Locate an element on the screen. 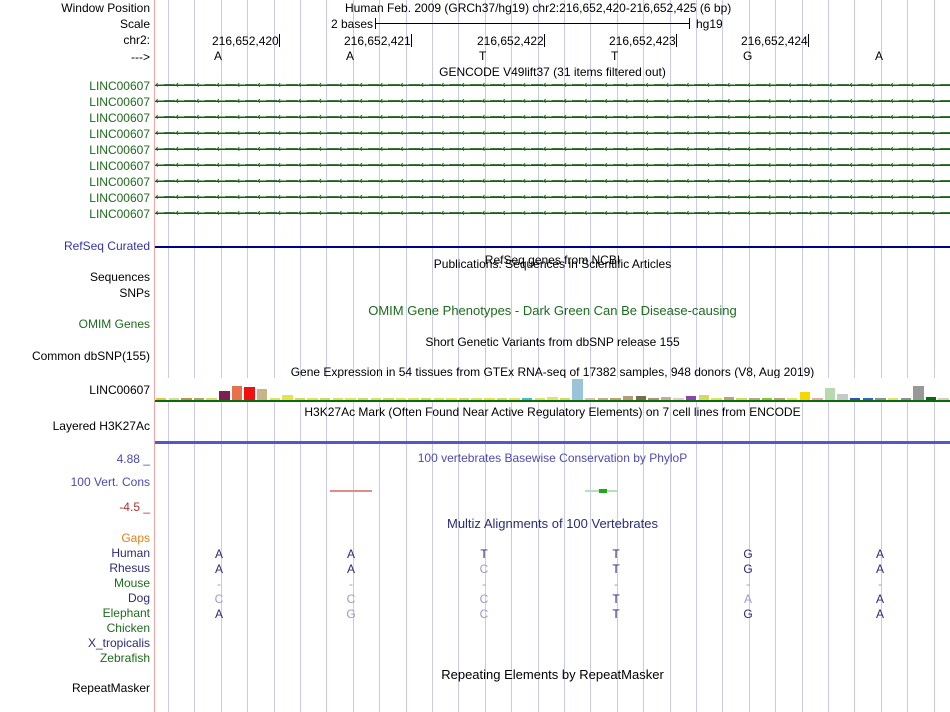 This screenshot has height=712, width=950. h3k27ac-label: Layered H3K27Ac is located at coordinates (101, 426).